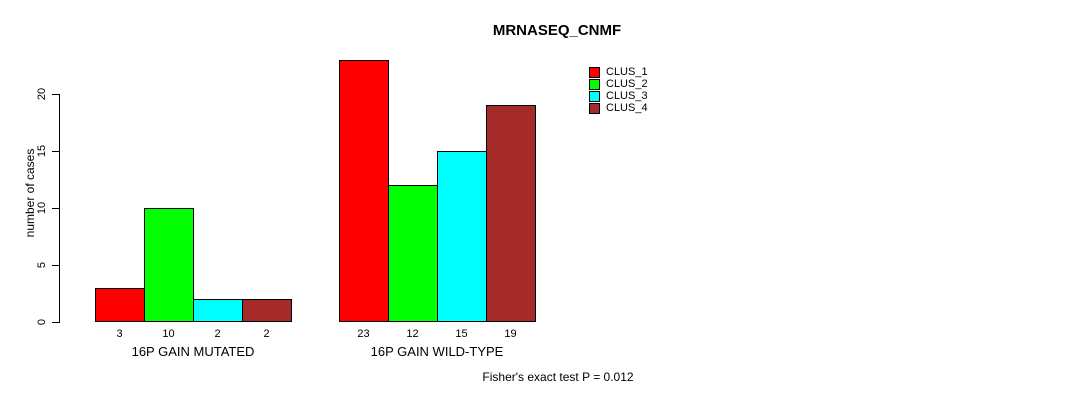  I want to click on y-axis-line, so click(59, 208).